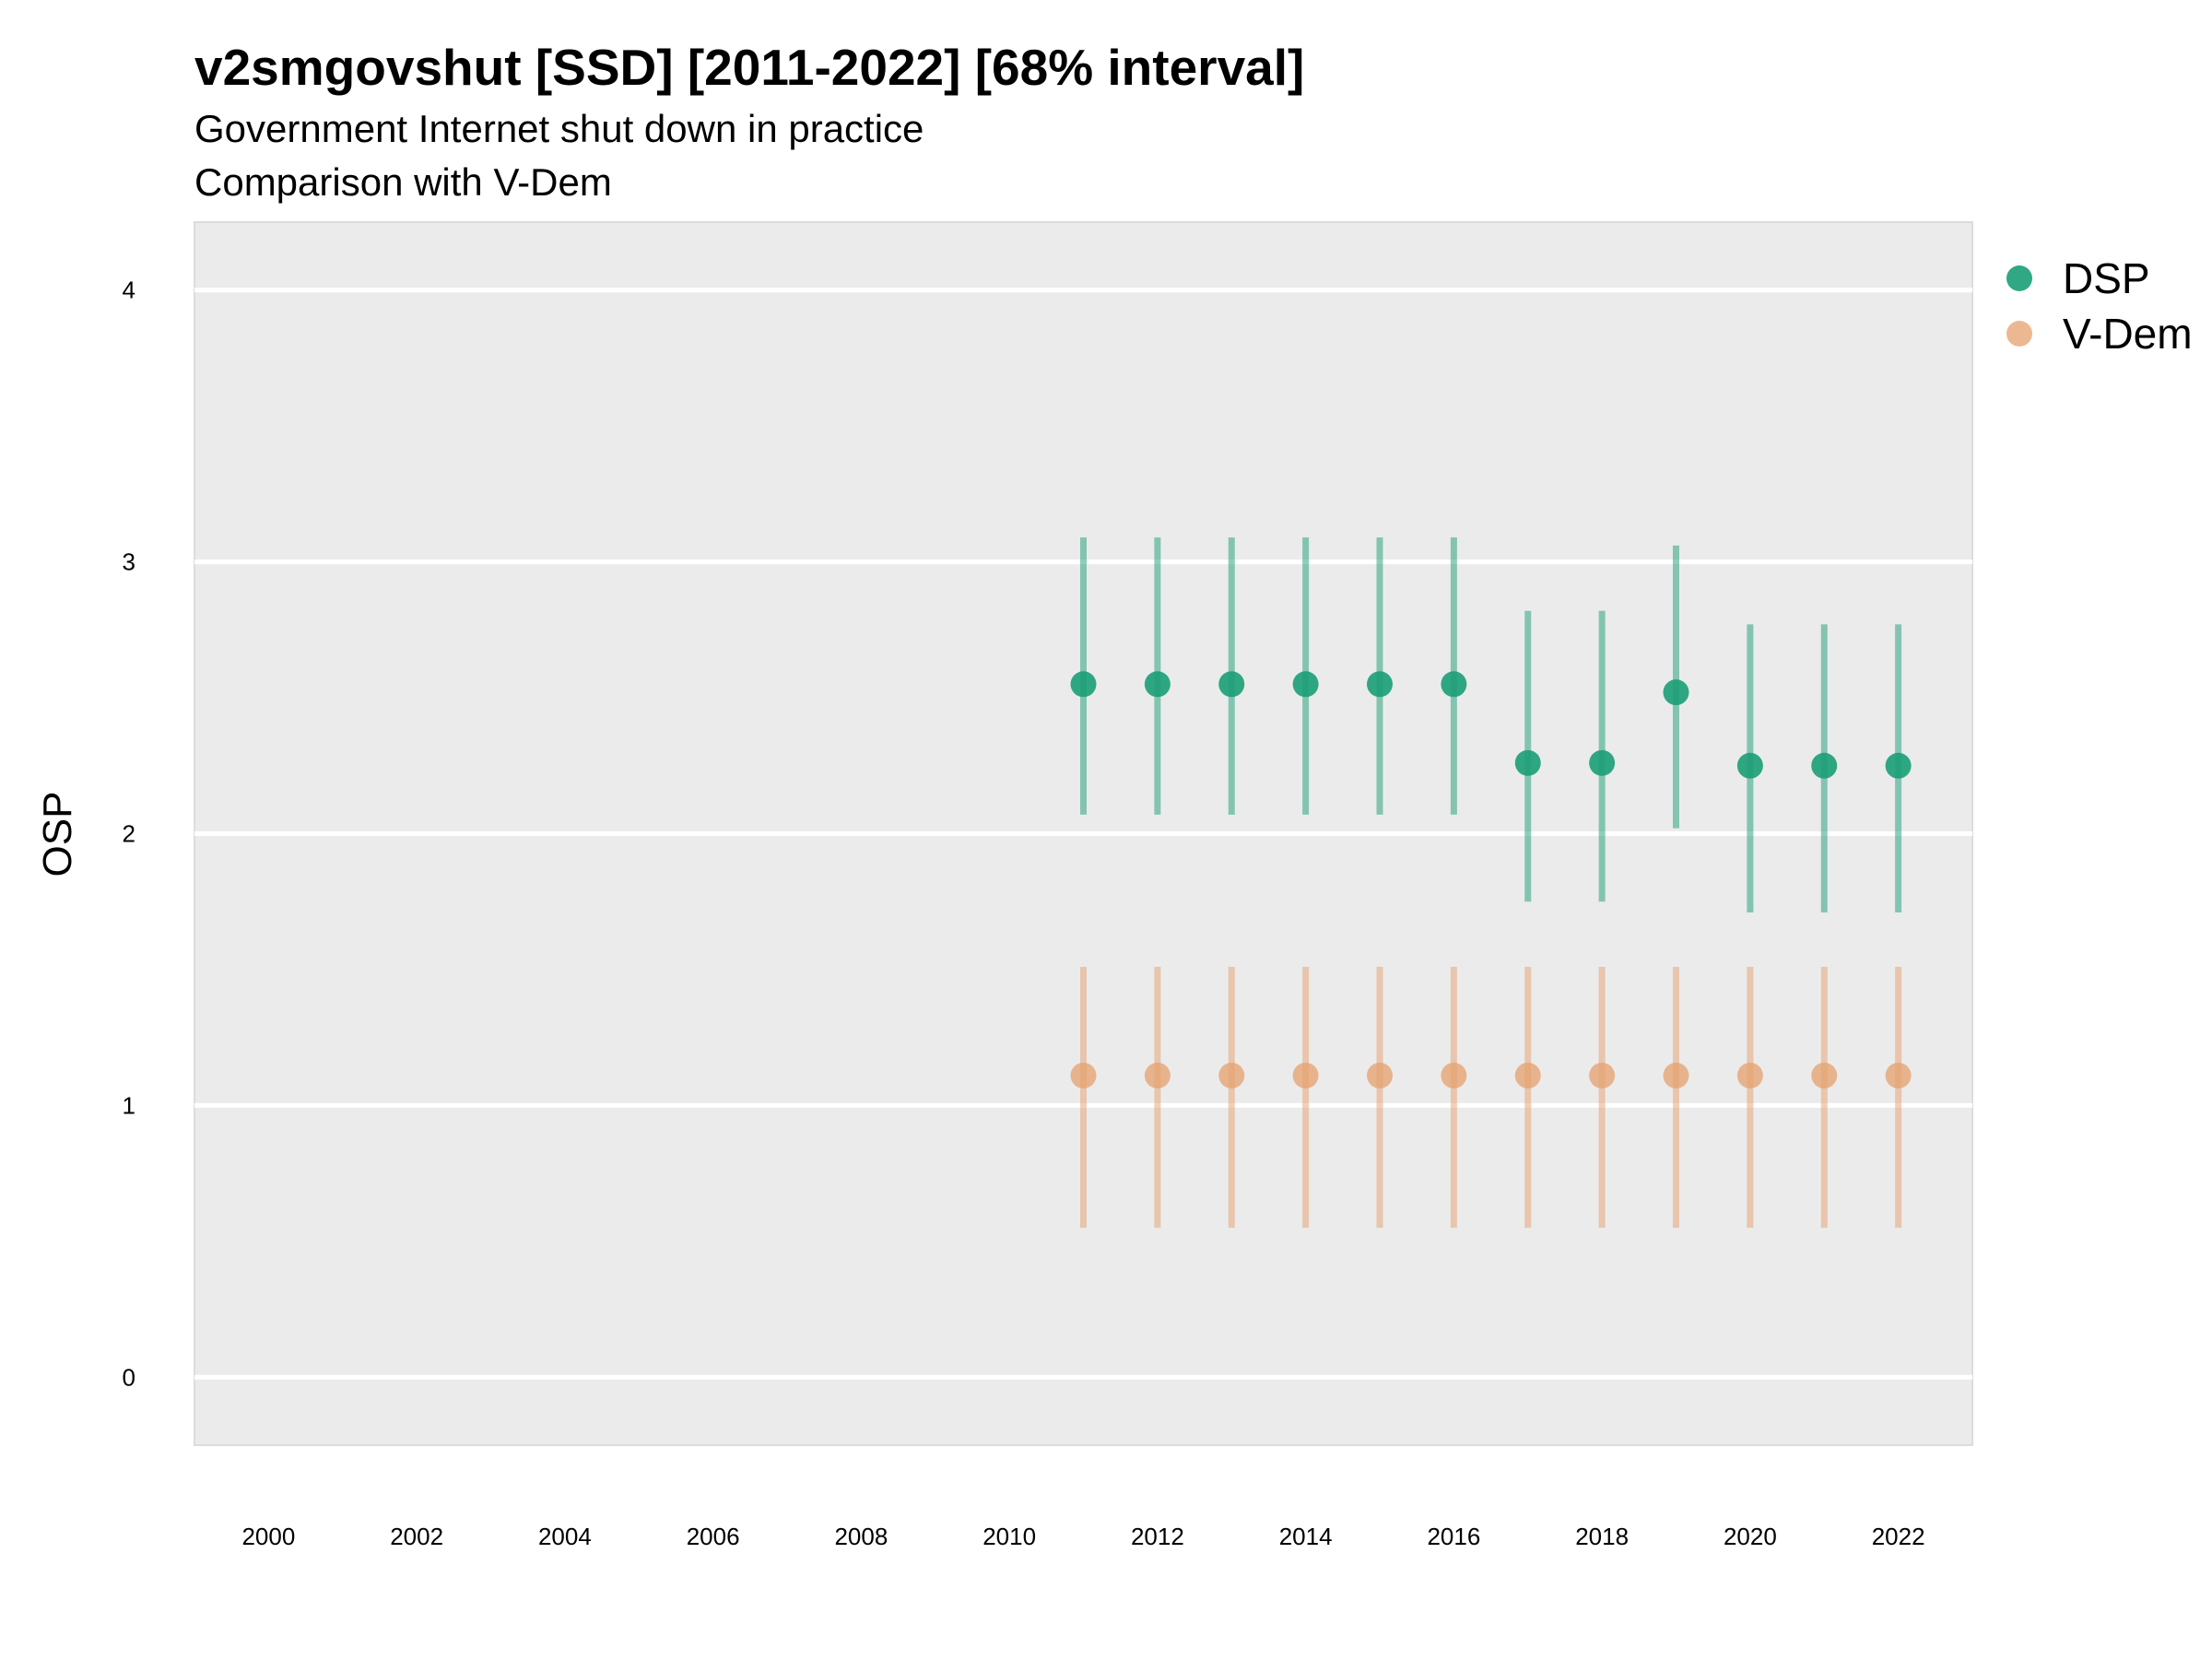  What do you see at coordinates (1453, 1536) in the screenshot?
I see `x-tick-label: 2016` at bounding box center [1453, 1536].